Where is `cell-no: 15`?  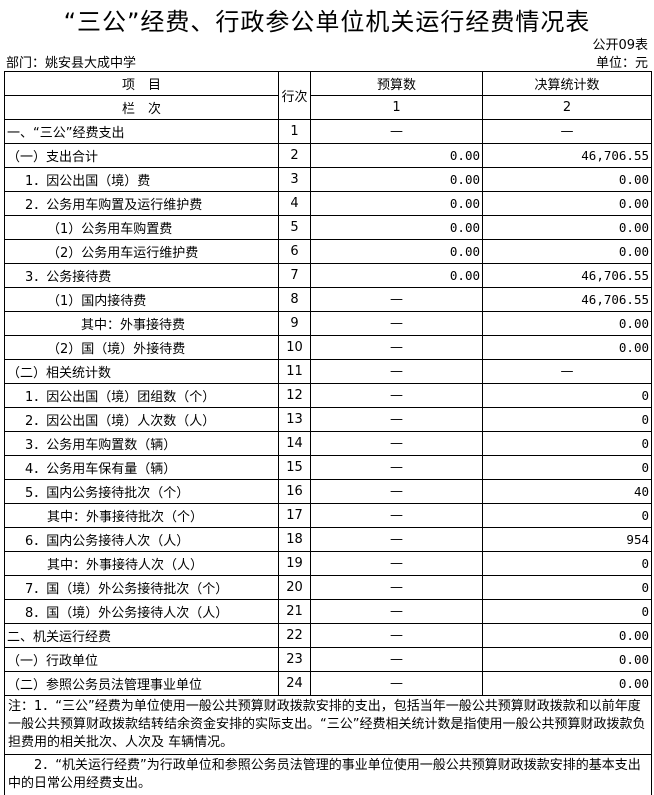
cell-no: 15 is located at coordinates (294, 467).